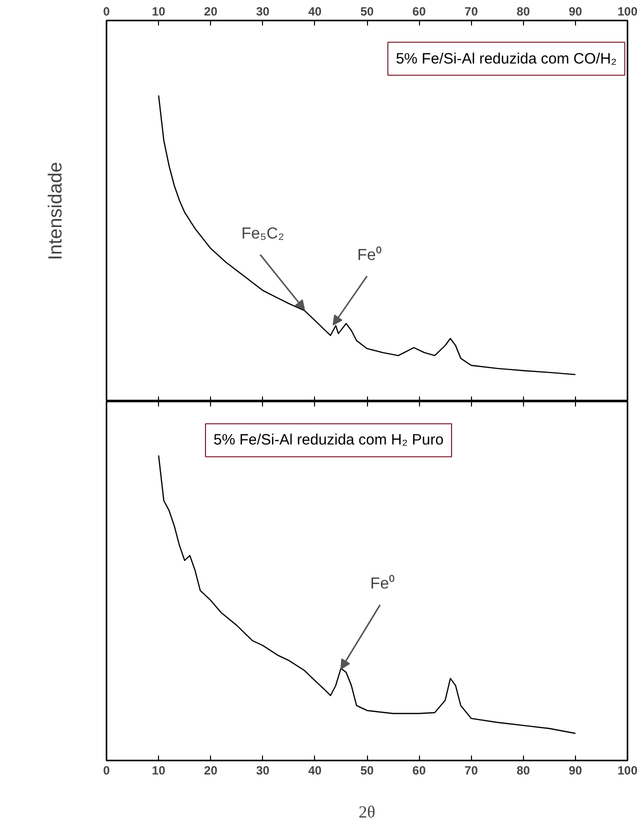 The height and width of the screenshot is (831, 643). What do you see at coordinates (506, 59) in the screenshot?
I see `chart-title: 5% Fe/Si-Al reduzida com CO/H₂` at bounding box center [506, 59].